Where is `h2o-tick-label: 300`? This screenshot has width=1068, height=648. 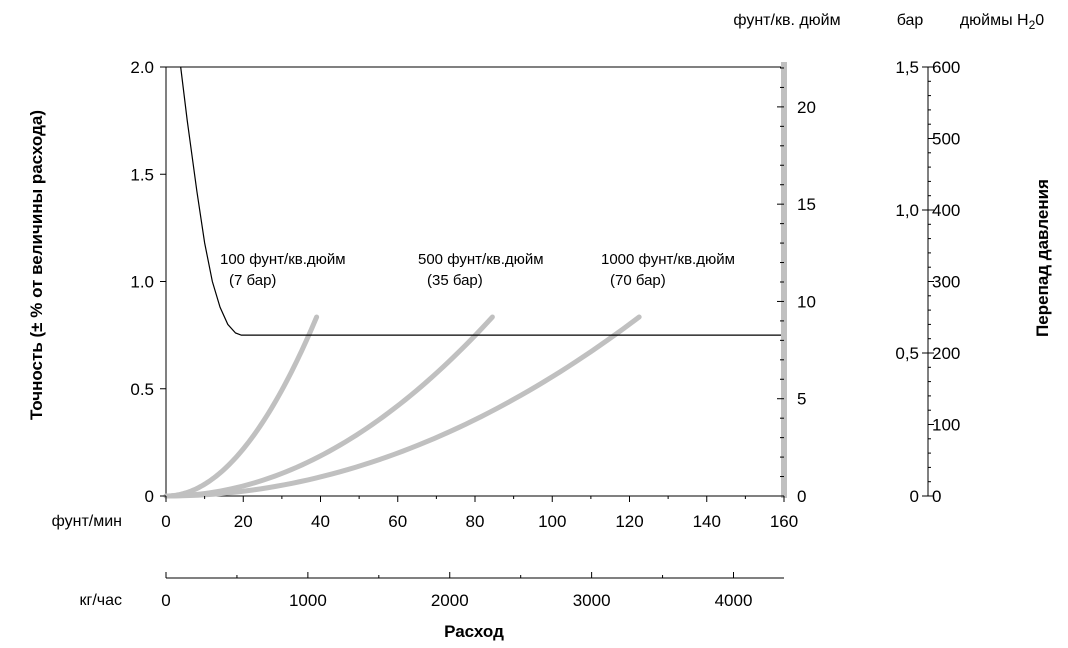
h2o-tick-label: 300 is located at coordinates (946, 282).